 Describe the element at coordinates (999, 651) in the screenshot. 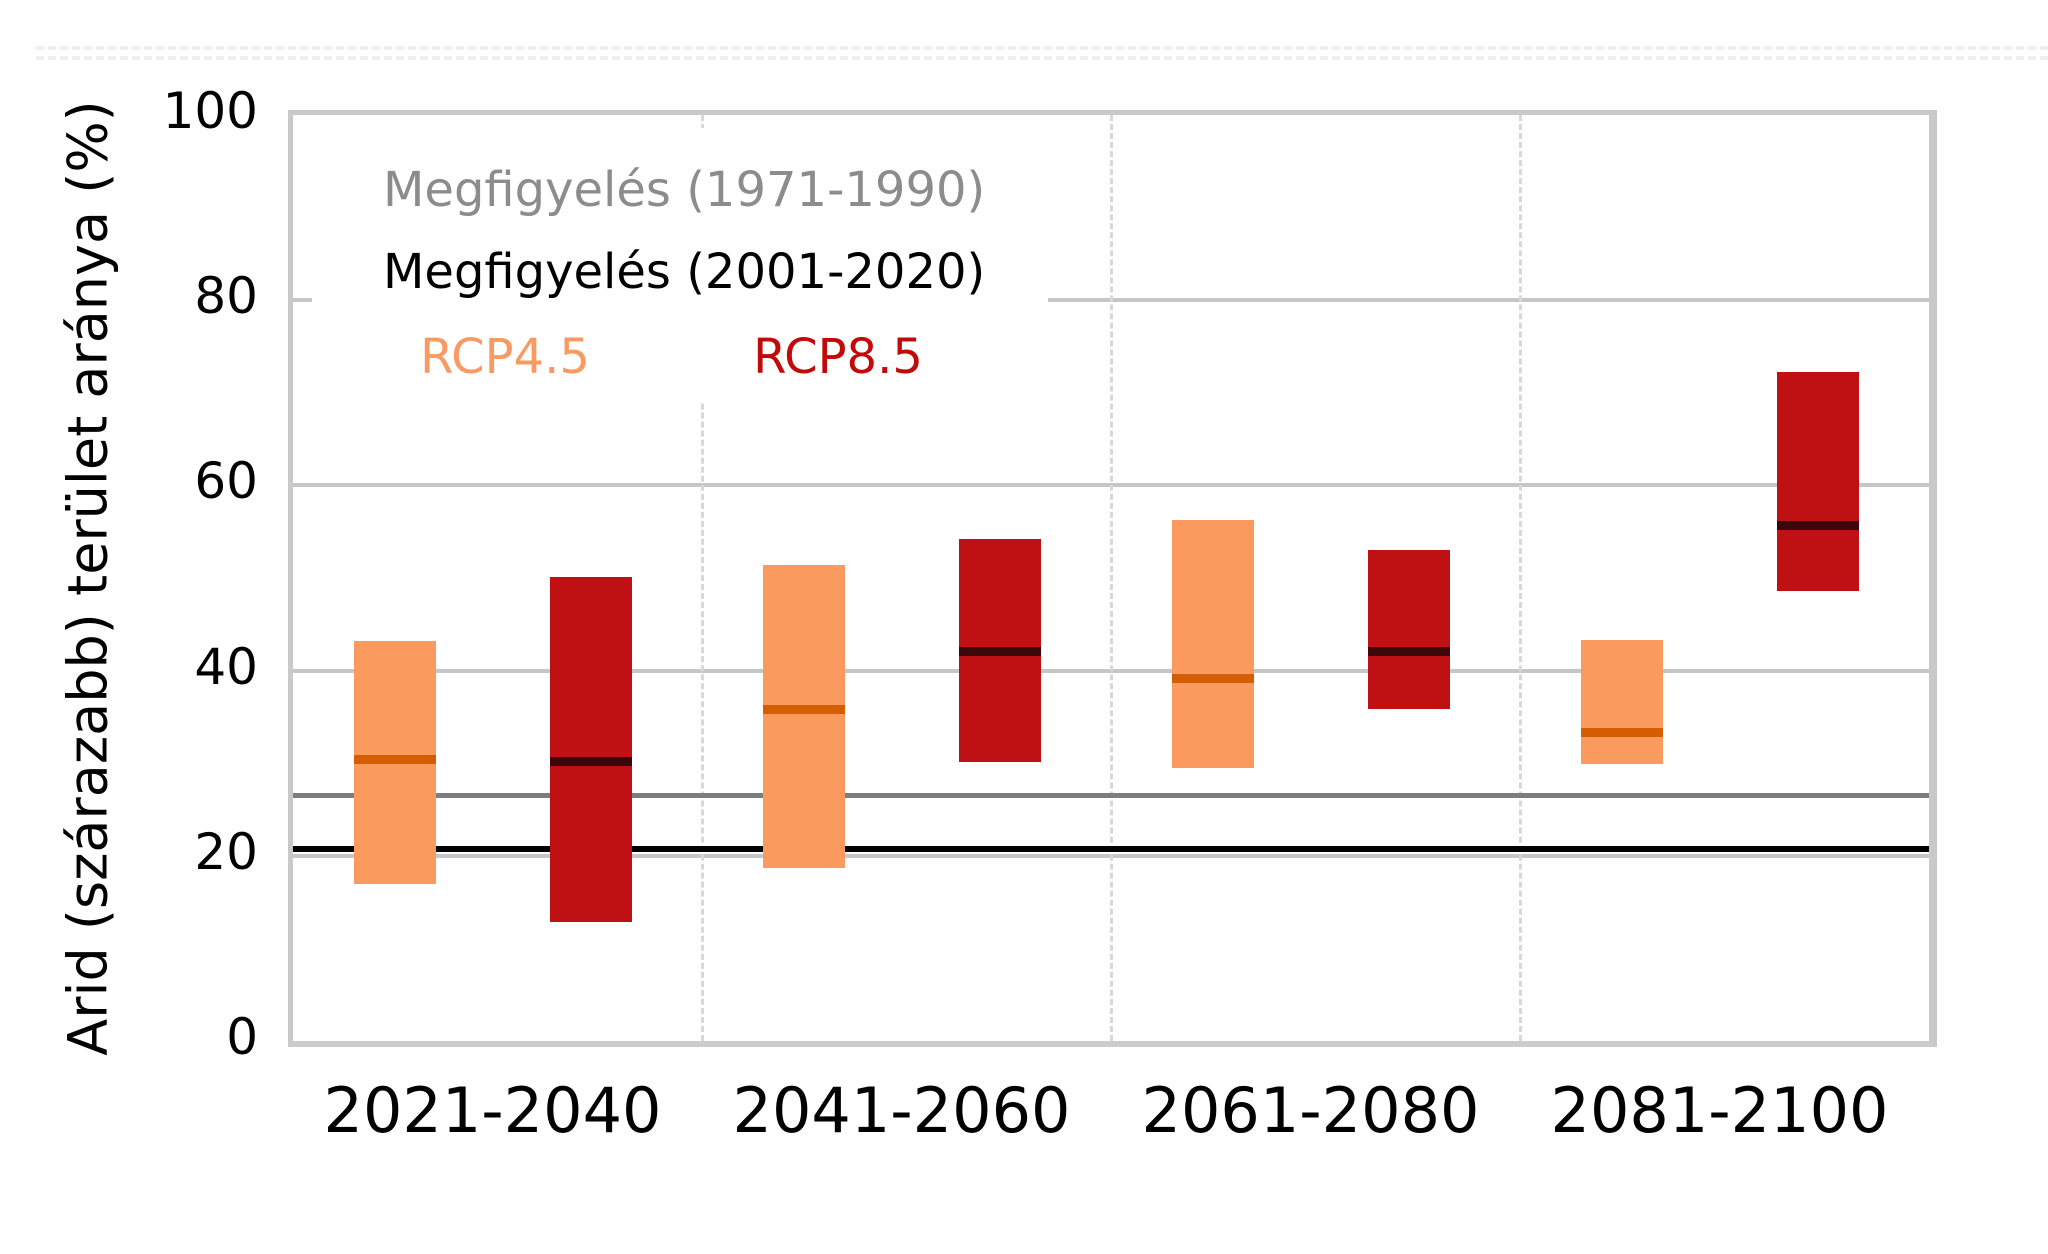

I see `median-RCP8.5-2041-2060` at that location.